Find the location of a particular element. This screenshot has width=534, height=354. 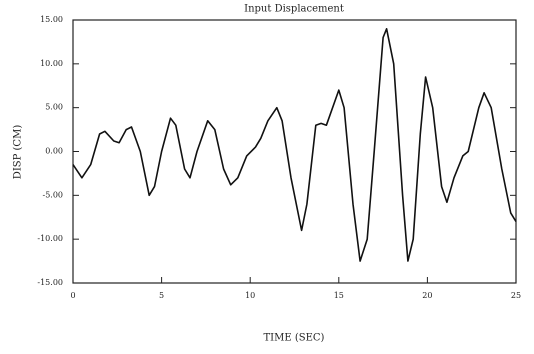

x-tick-label: 0 is located at coordinates (72, 295).